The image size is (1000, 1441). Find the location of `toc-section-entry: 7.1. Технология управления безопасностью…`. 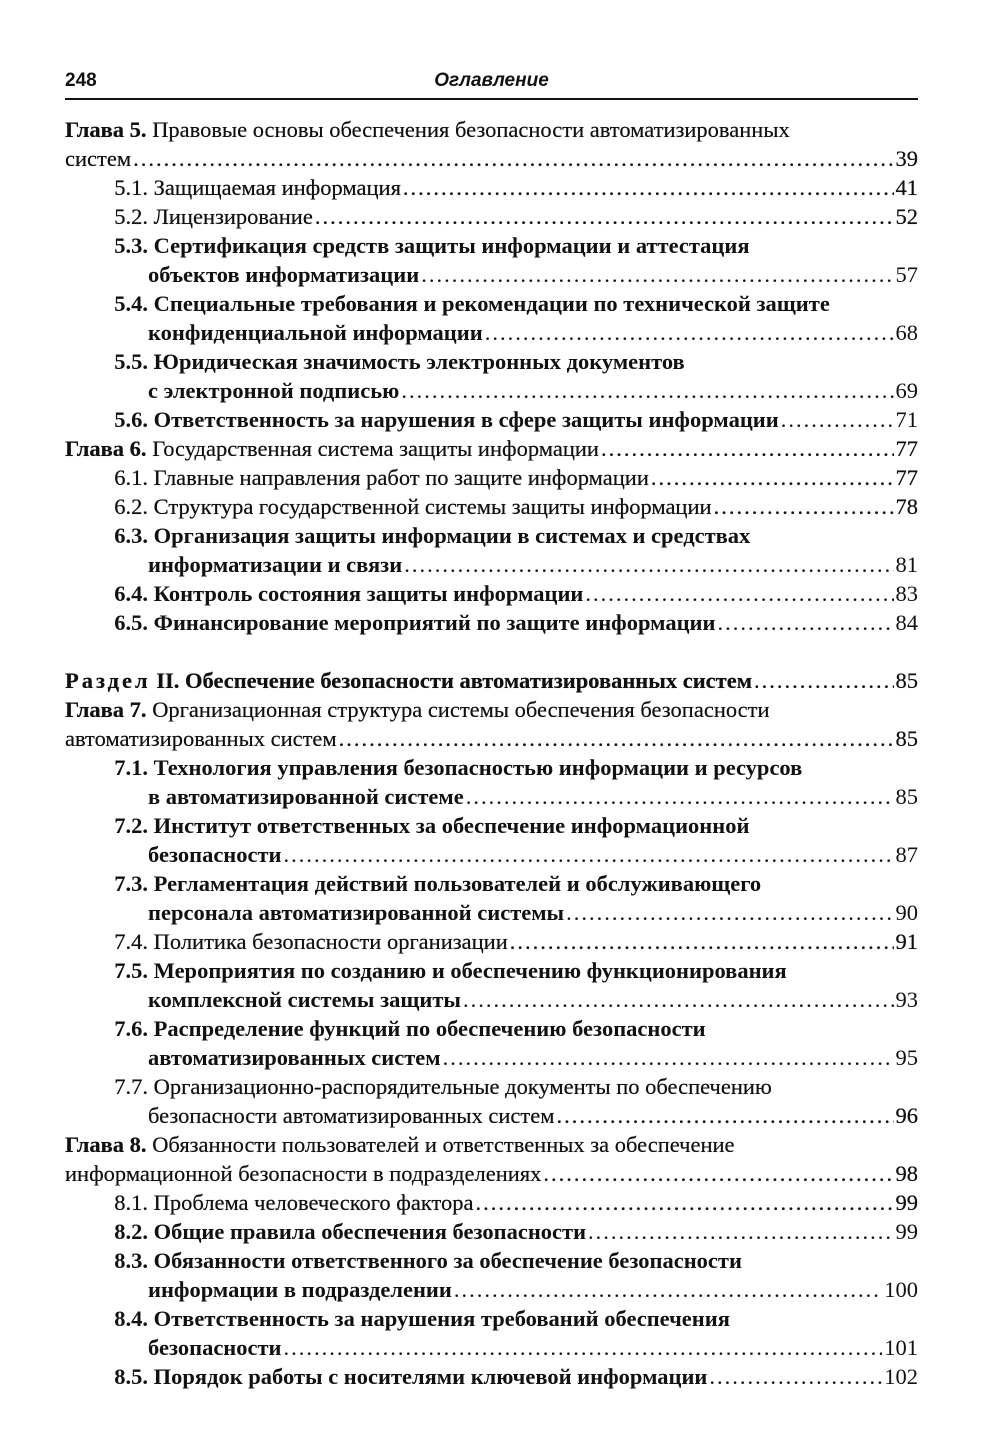

toc-section-entry: 7.1. Технология управления безопасностью… is located at coordinates (491, 782).